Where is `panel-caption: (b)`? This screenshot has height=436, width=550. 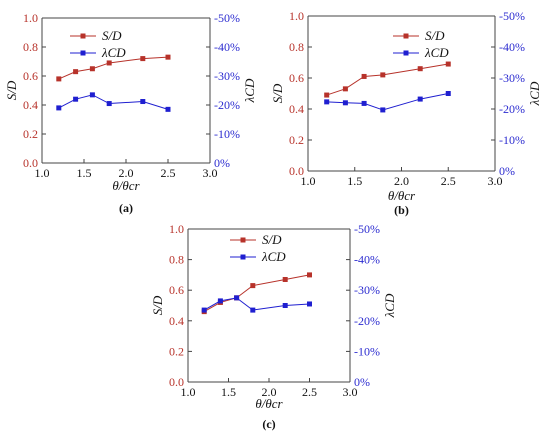 panel-caption: (b) is located at coordinates (401, 210).